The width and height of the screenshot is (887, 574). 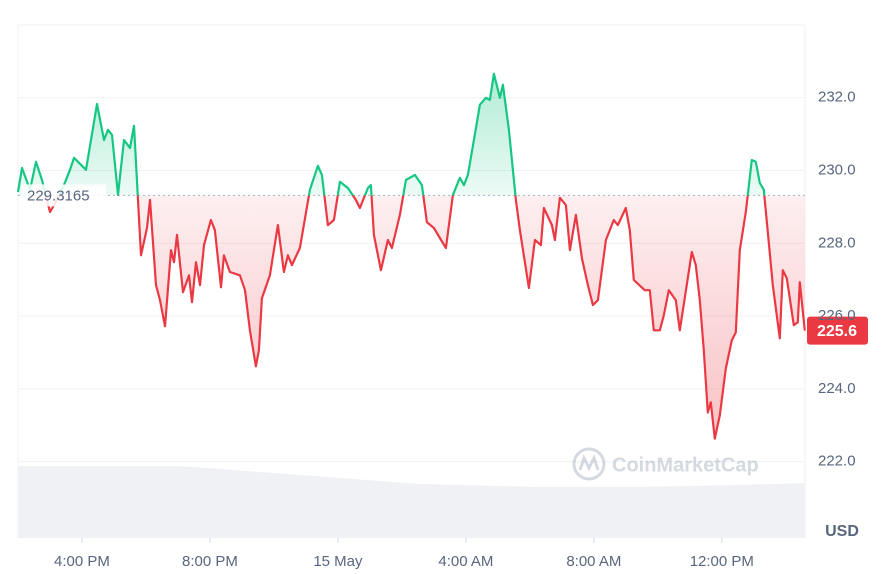 What do you see at coordinates (685, 465) in the screenshot?
I see `watermark-text: CoinMarketCap` at bounding box center [685, 465].